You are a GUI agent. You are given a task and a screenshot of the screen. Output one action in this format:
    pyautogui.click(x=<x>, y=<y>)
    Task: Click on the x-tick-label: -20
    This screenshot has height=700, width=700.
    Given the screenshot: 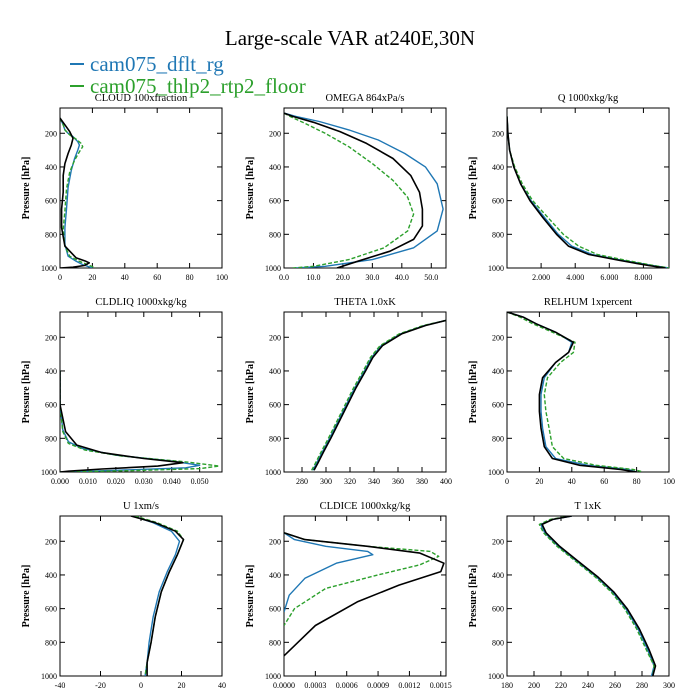 What is the action you would take?
    pyautogui.click(x=100, y=685)
    